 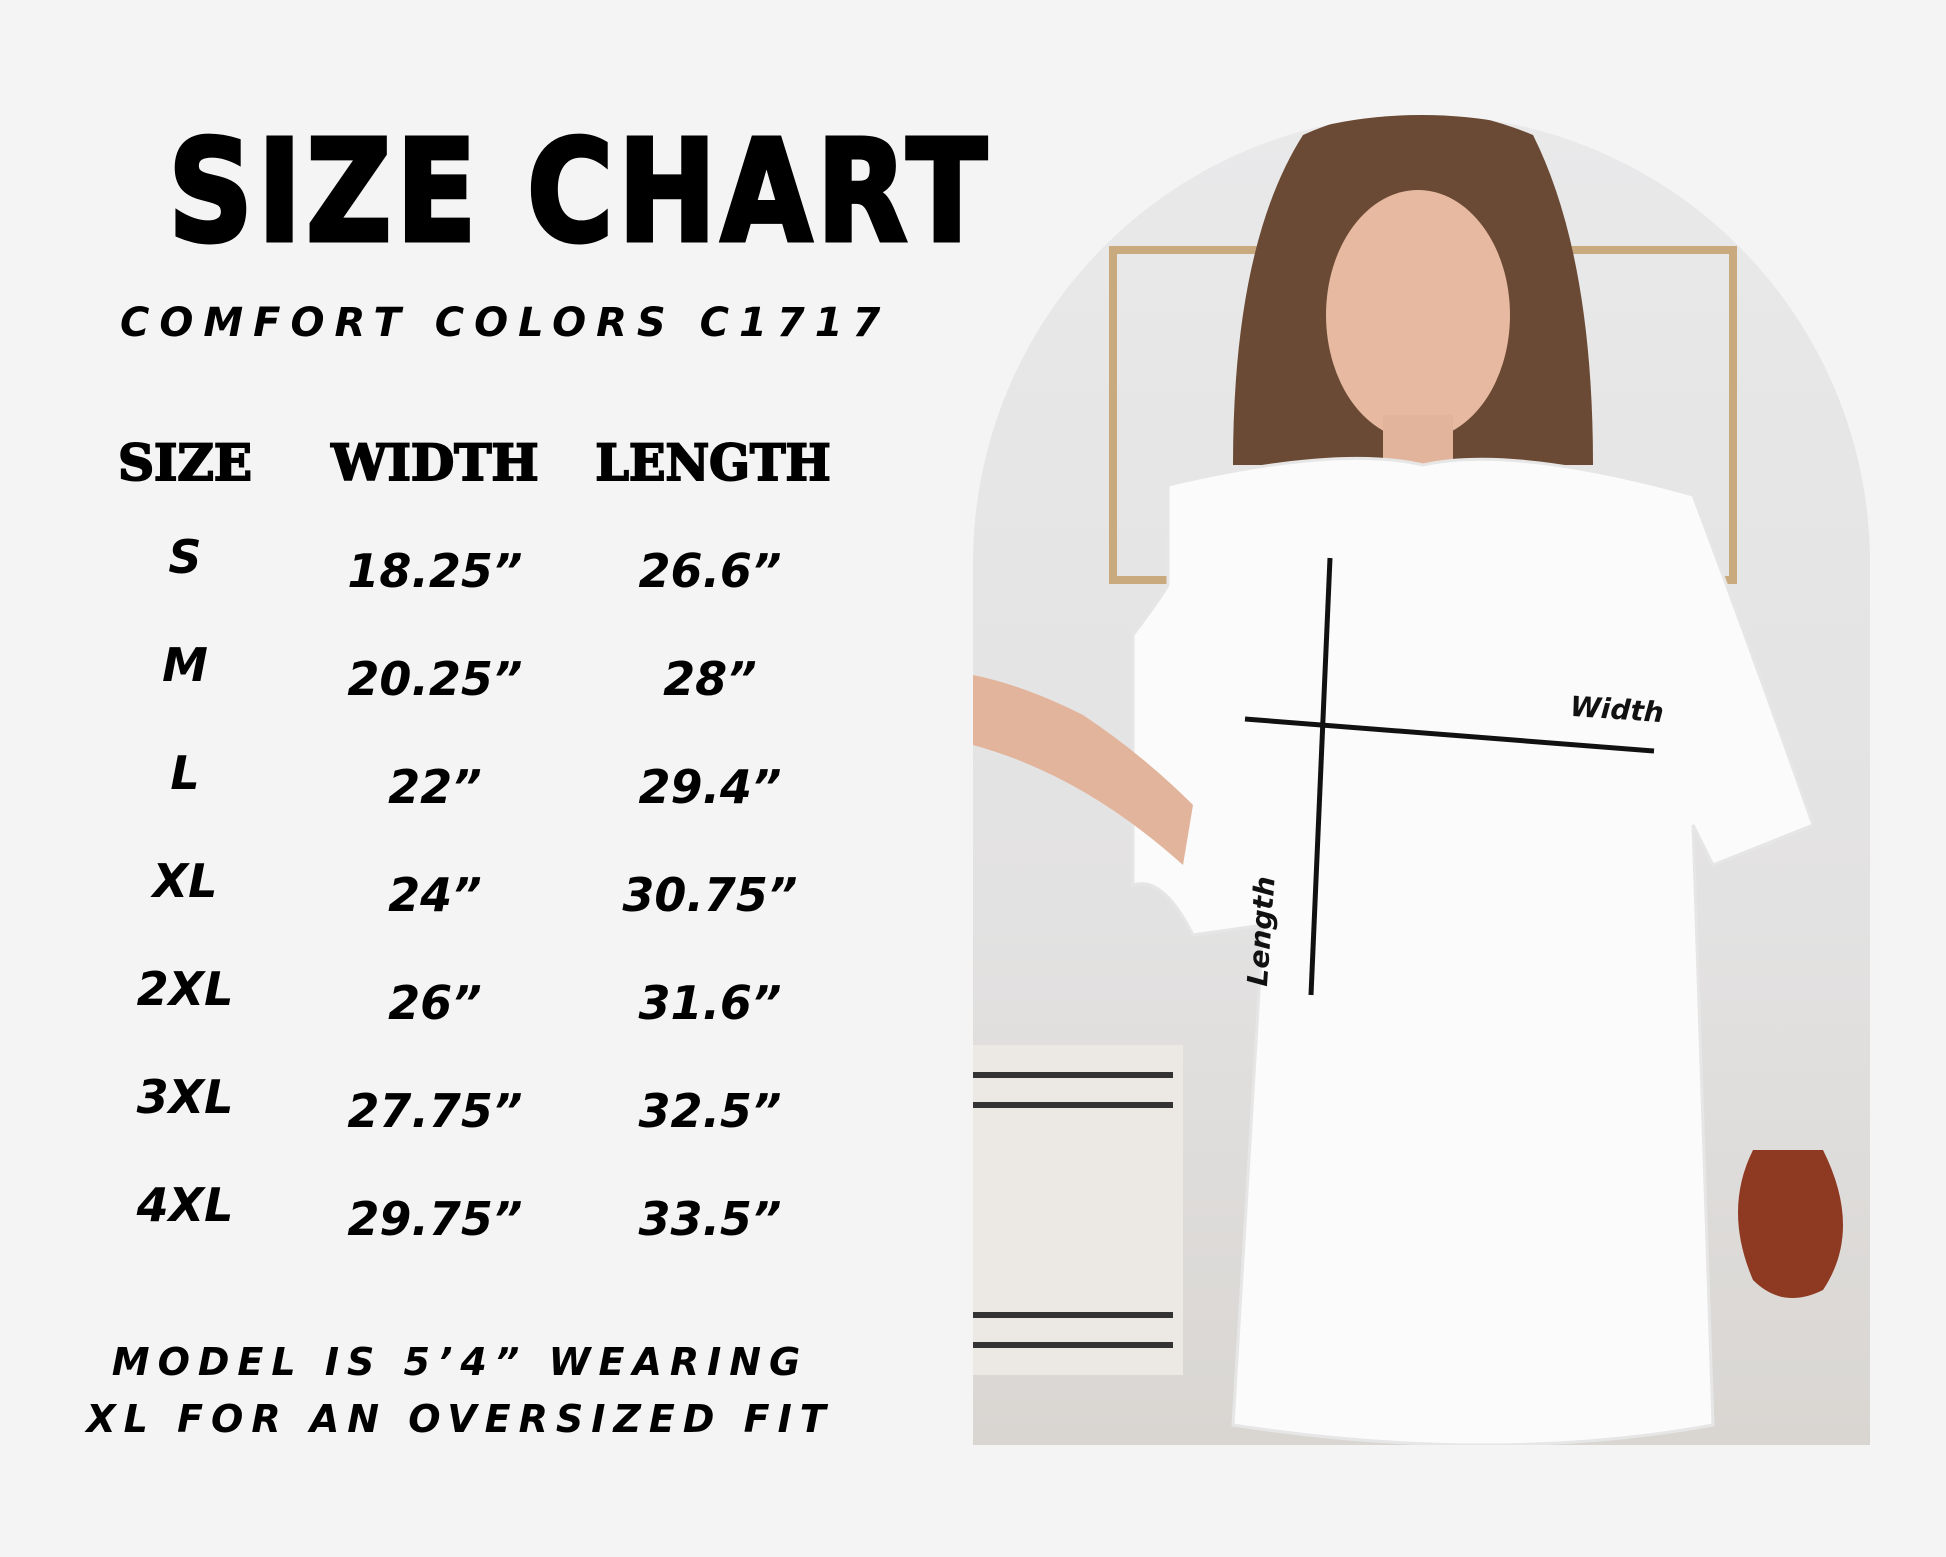 I want to click on cell-length: 26.6”, so click(x=710, y=571).